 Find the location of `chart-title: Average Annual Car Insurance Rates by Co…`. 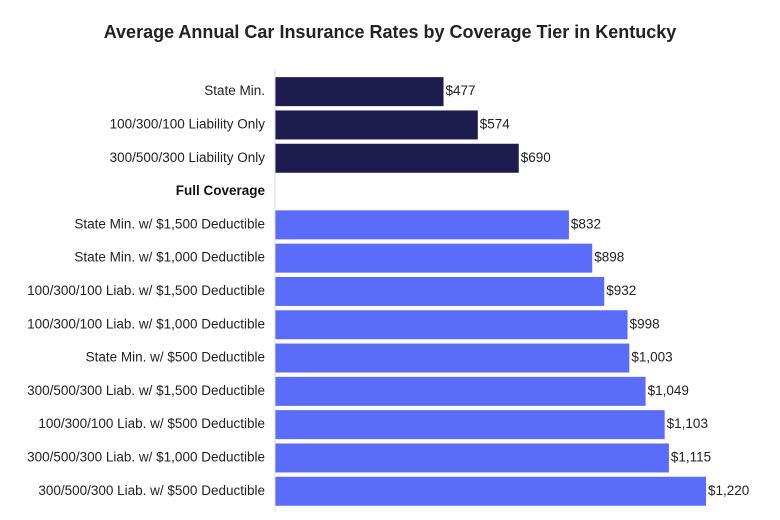

chart-title: Average Annual Car Insurance Rates by Co… is located at coordinates (390, 32).